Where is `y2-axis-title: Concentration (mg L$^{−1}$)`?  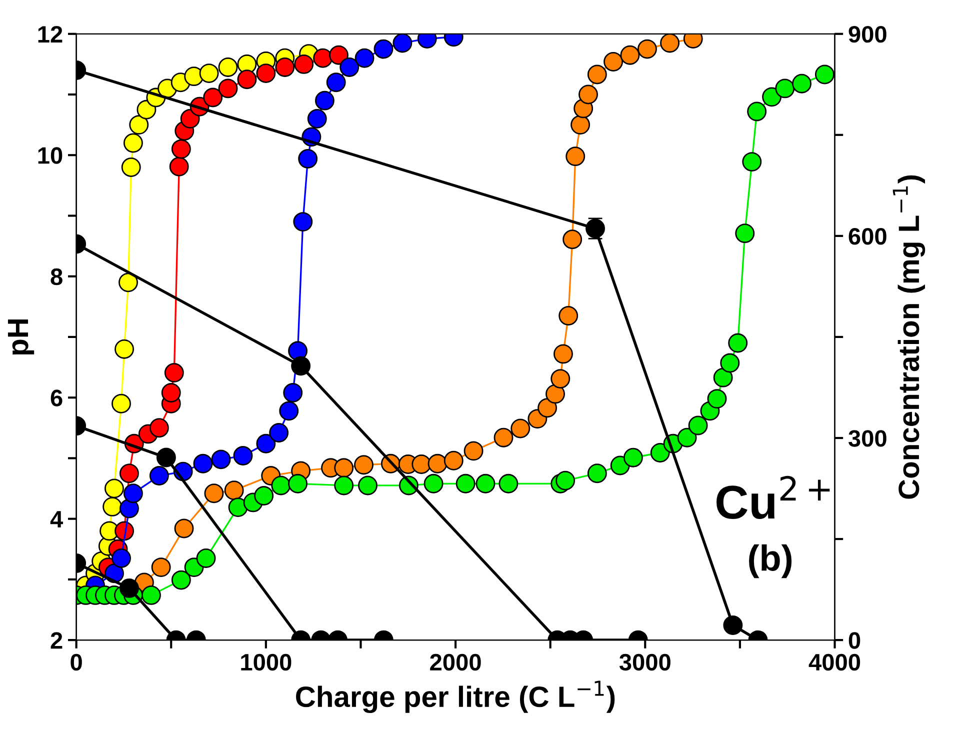
y2-axis-title: Concentration (mg L$^{−1}$) is located at coordinates (909, 337).